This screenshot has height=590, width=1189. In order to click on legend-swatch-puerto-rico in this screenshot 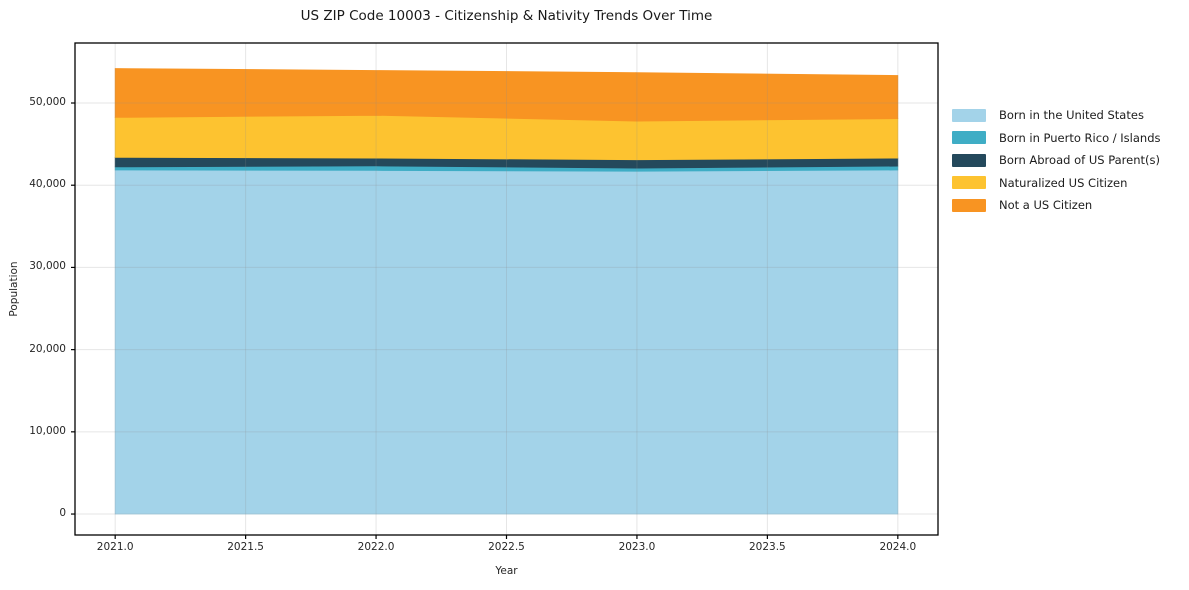, I will do `click(969, 138)`.